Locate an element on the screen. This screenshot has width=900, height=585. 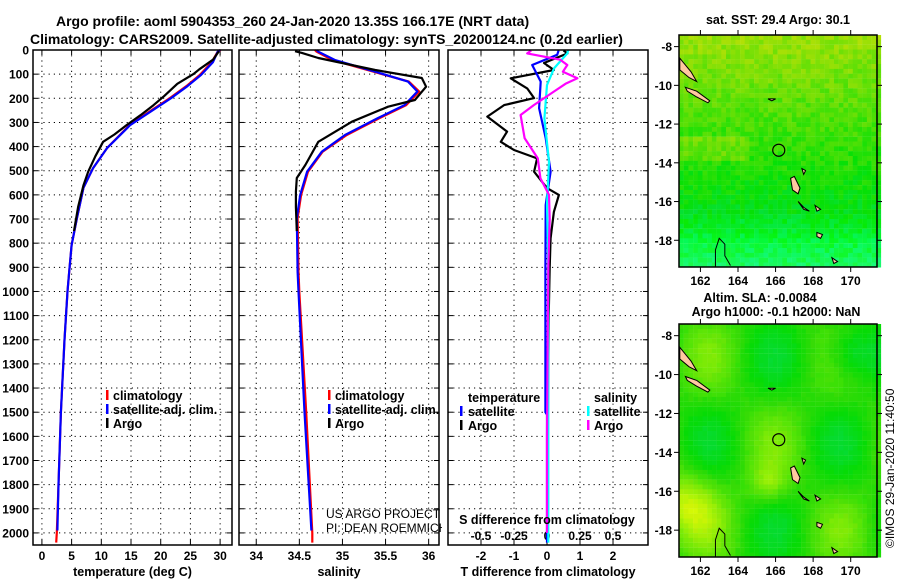
x-axis-label: salinity is located at coordinates (338, 572).